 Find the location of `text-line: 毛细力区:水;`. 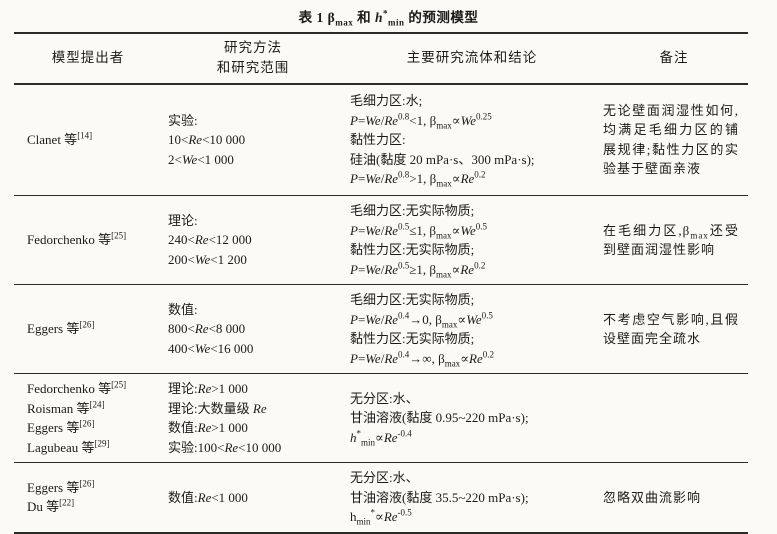

text-line: 毛细力区:水; is located at coordinates (386, 100).